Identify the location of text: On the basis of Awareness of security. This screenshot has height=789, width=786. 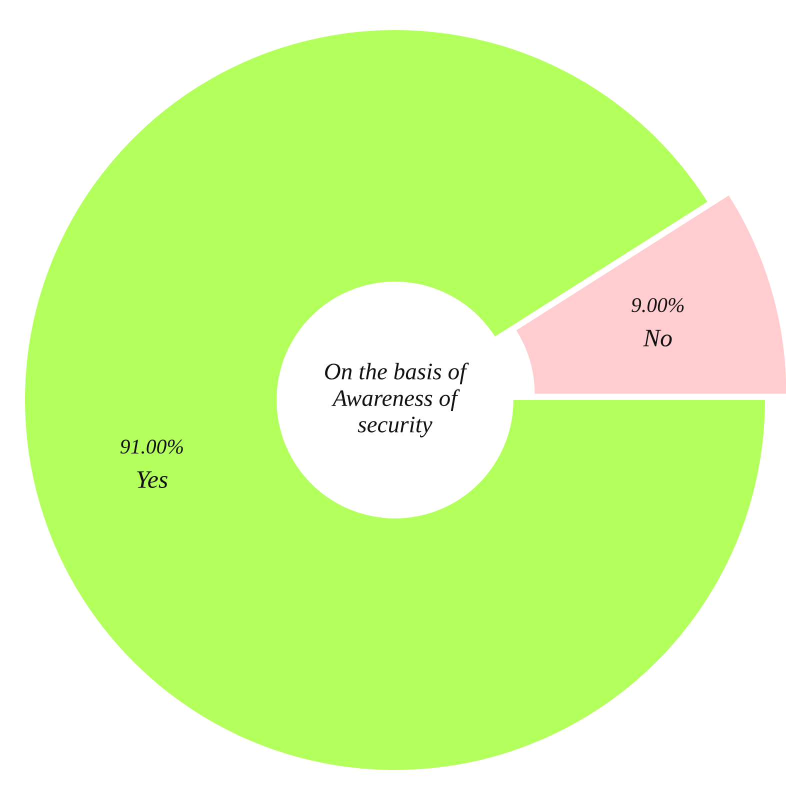
(397, 400).